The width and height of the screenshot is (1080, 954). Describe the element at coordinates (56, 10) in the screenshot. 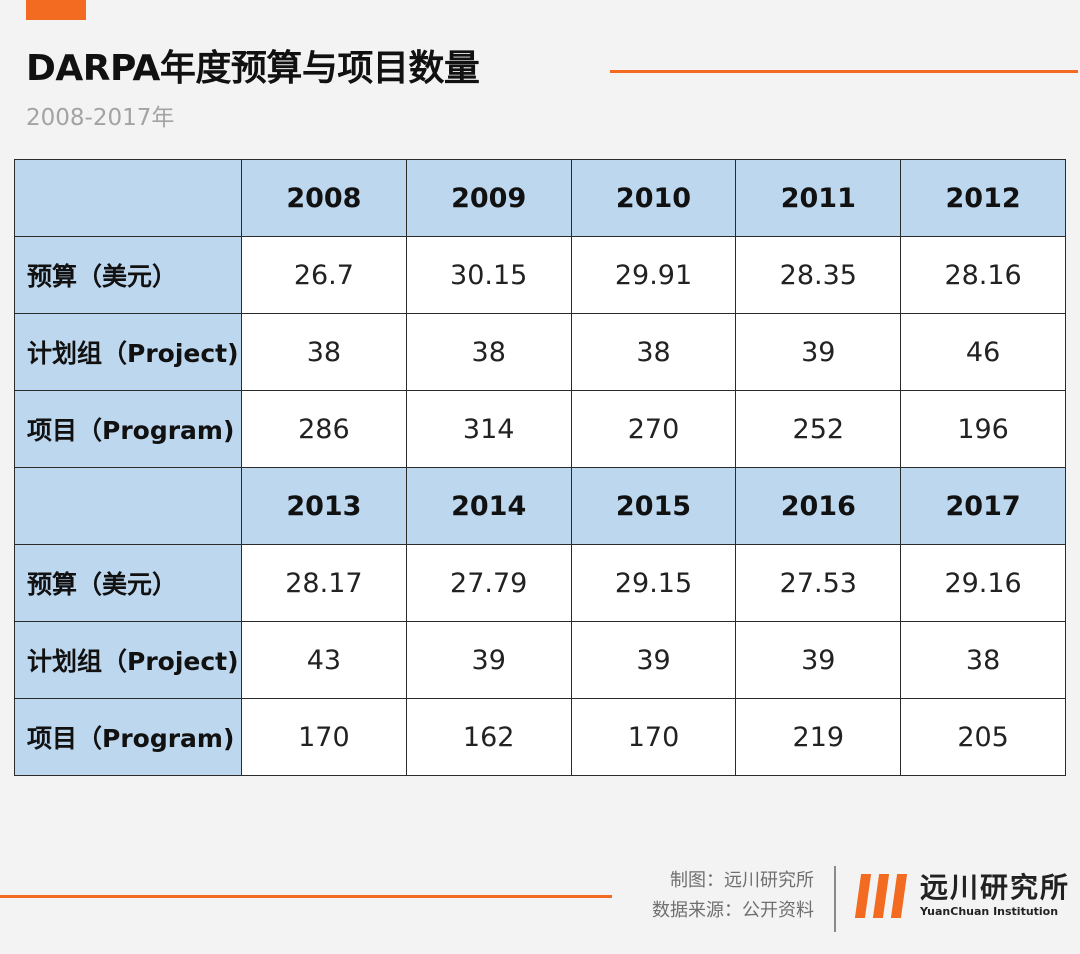

I see `top-accent-bar` at that location.